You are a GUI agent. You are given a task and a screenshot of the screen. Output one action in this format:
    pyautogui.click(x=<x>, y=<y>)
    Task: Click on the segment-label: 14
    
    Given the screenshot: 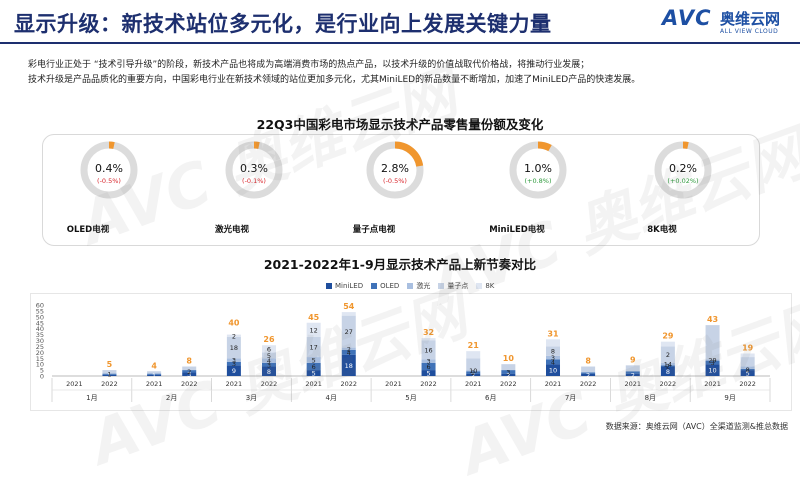 What is the action you would take?
    pyautogui.click(x=668, y=365)
    